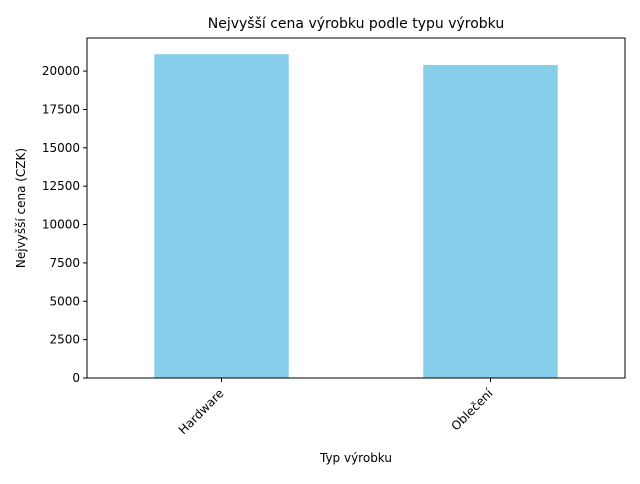  I want to click on x-tick-label: Oblečení, so click(472, 410).